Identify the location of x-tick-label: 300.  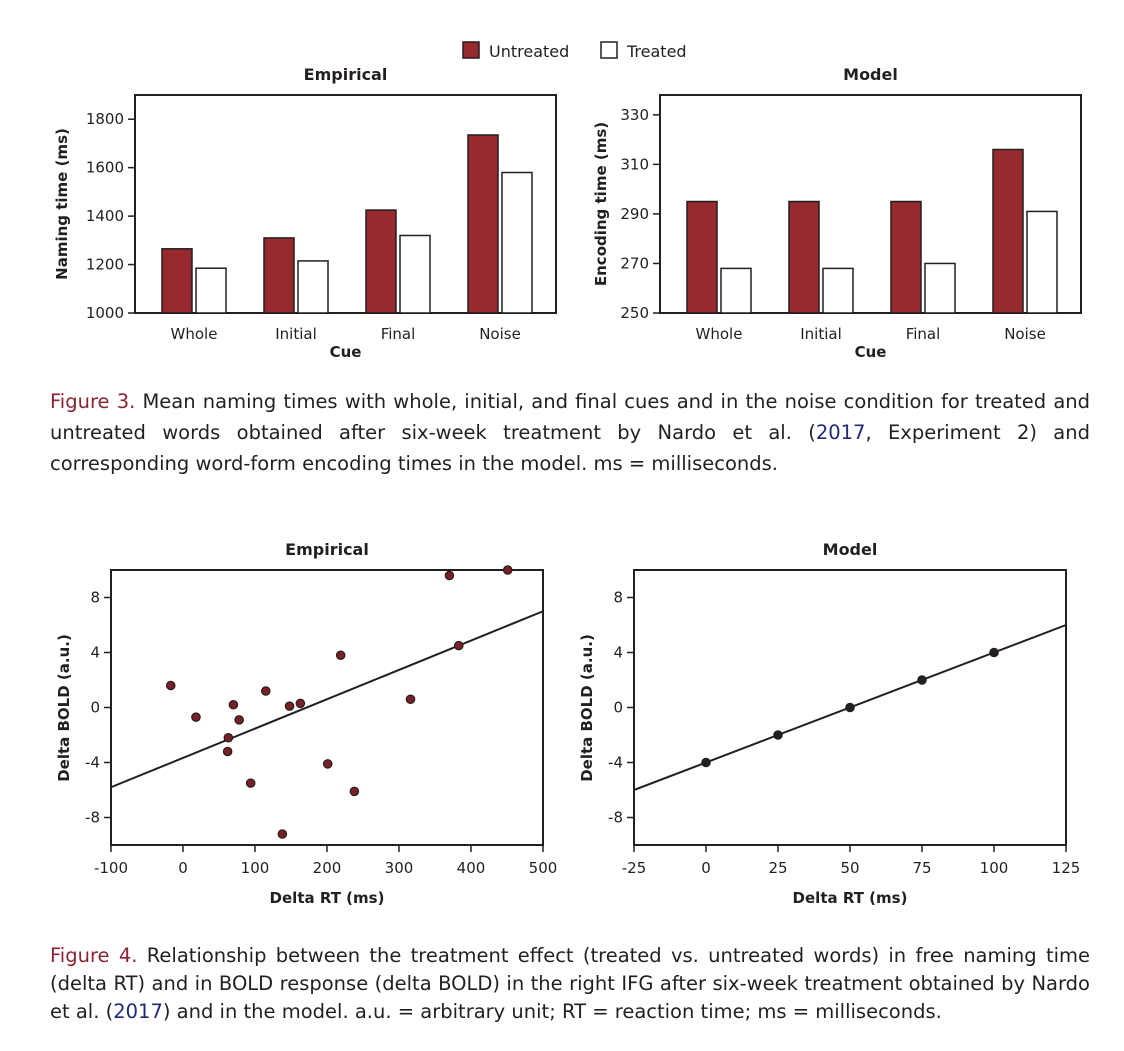
(399, 868).